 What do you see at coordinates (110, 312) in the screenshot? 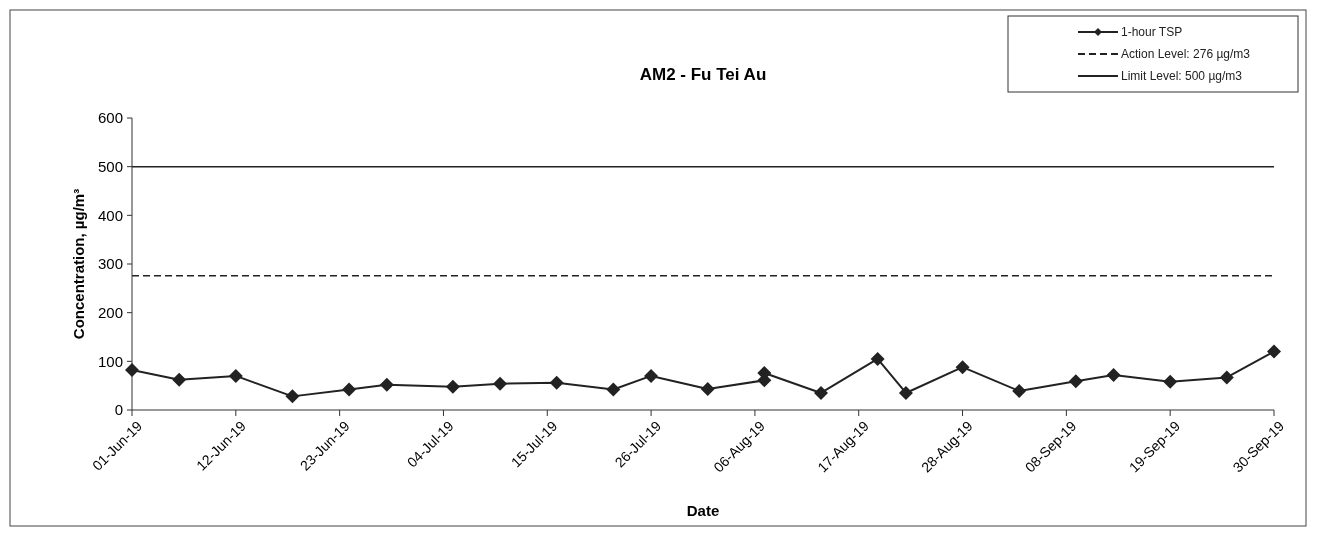
I see `y-tick-label: 200` at bounding box center [110, 312].